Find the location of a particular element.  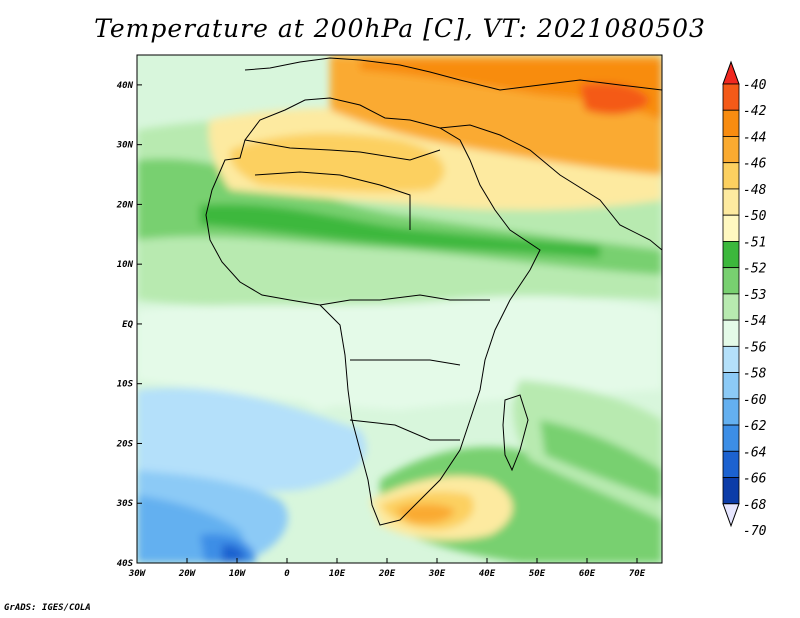

central-africa-border is located at coordinates (404, 300).